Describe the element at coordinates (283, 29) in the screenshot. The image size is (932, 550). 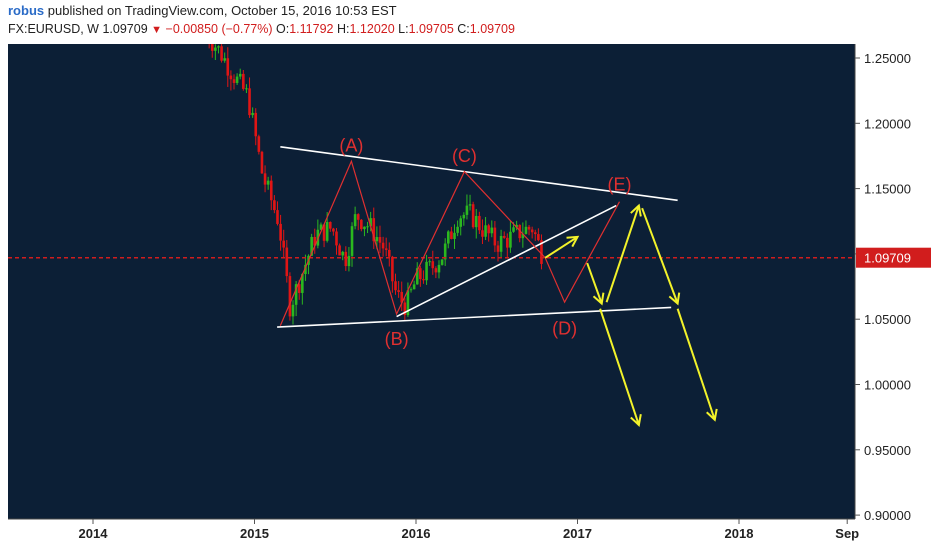
I see `open-label: O:` at that location.